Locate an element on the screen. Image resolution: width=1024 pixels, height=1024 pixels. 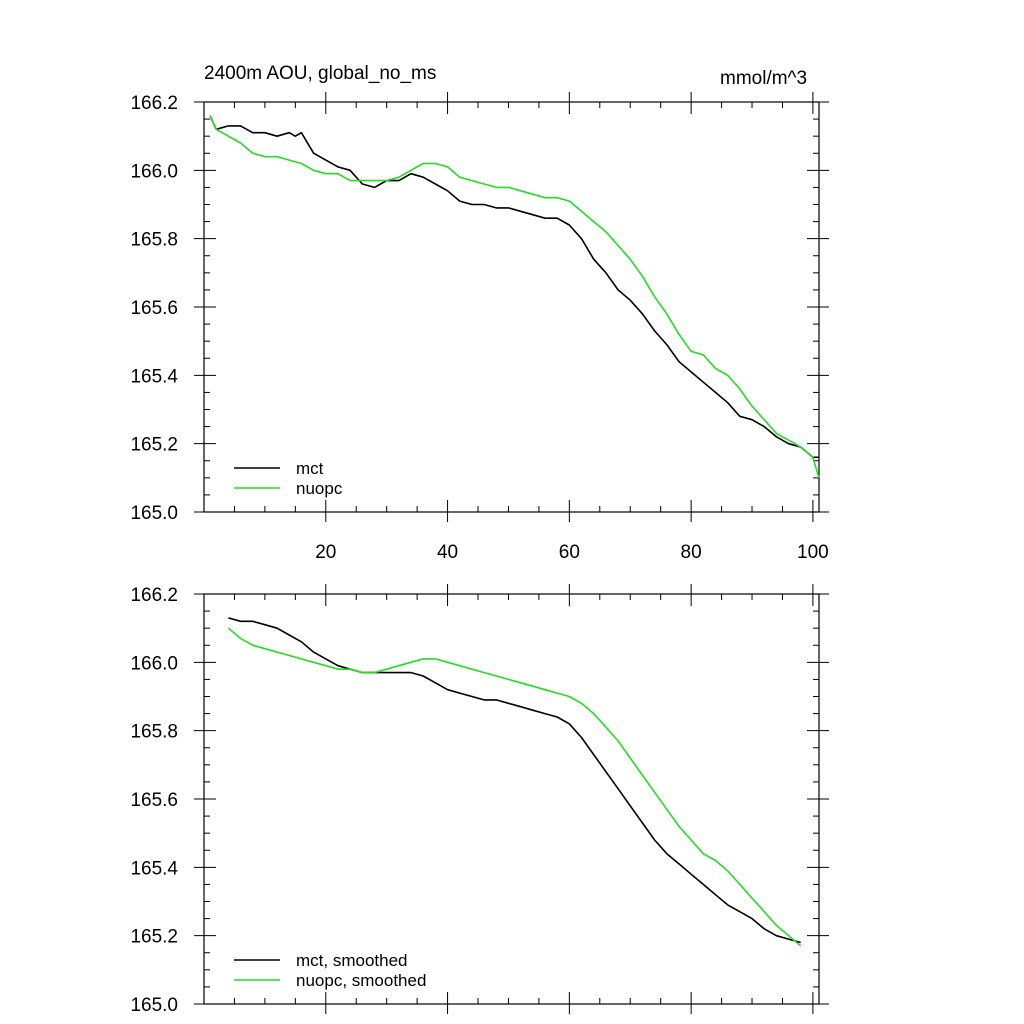
x-tick-label: 60 is located at coordinates (569, 552).